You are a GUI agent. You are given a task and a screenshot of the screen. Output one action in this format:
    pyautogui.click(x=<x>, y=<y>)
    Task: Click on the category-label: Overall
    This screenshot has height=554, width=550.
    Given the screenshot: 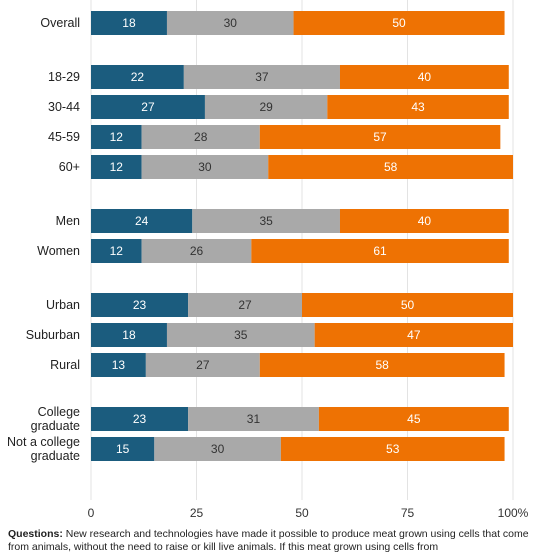 What is the action you would take?
    pyautogui.click(x=60, y=23)
    